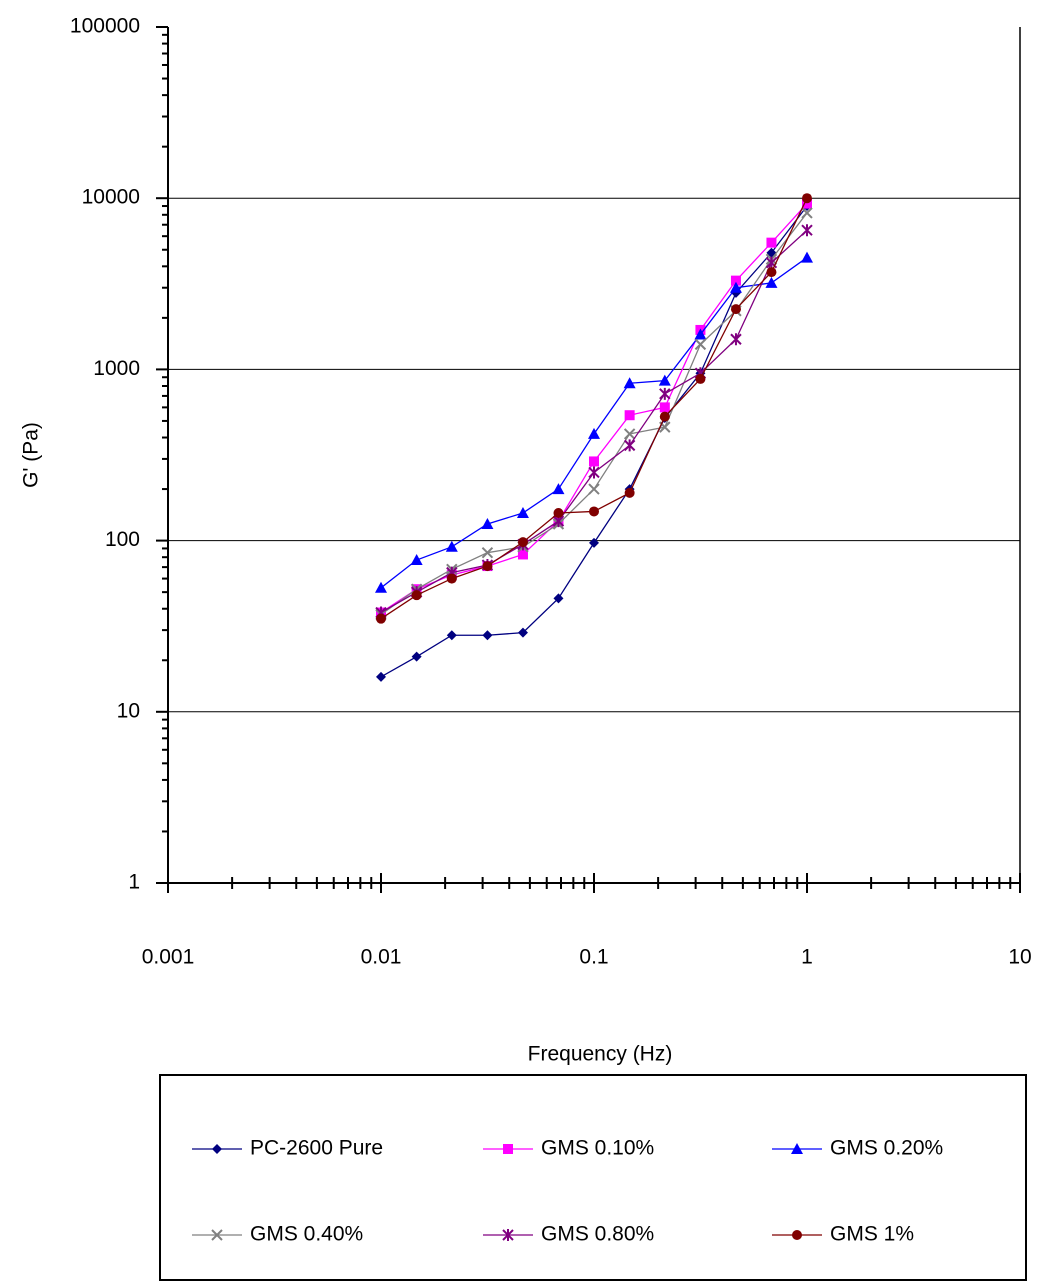 The height and width of the screenshot is (1287, 1038). Describe the element at coordinates (1019, 957) in the screenshot. I see `x-tick-label: 10` at that location.